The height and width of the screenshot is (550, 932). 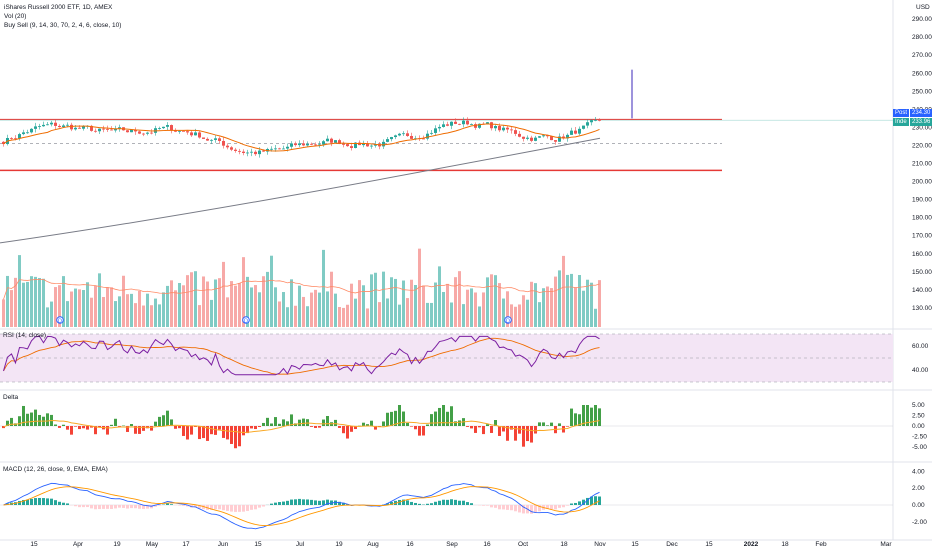 What do you see at coordinates (24, 335) in the screenshot?
I see `rsi-pane-label: RSI (14, close)` at bounding box center [24, 335].